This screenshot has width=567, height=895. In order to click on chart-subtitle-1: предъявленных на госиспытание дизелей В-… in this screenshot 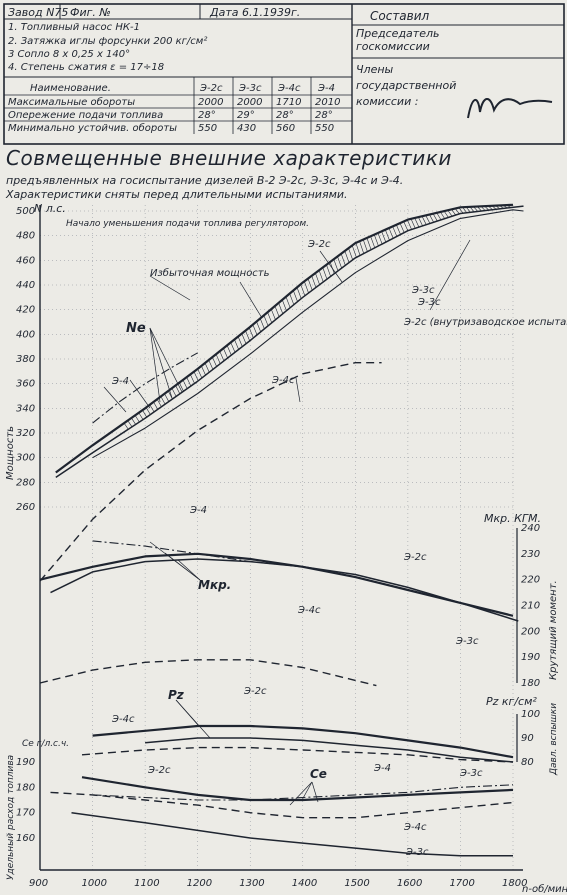, I will do `click(204, 180)`.